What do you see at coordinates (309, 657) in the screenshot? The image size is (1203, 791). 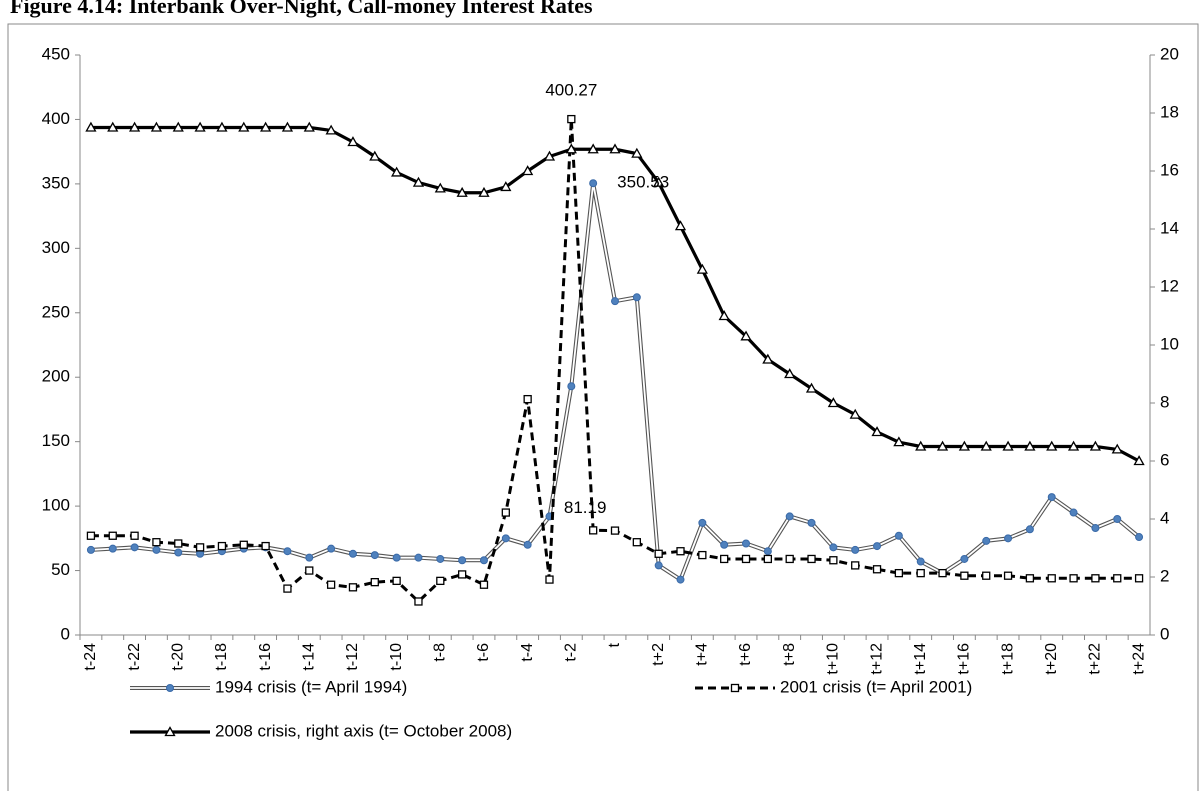 I see `x-tick-label: t-14` at bounding box center [309, 657].